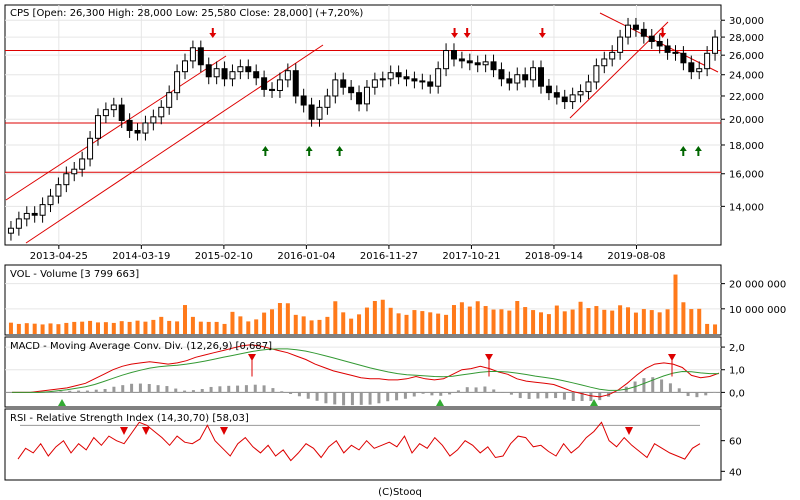 The width and height of the screenshot is (800, 500). Describe the element at coordinates (753, 298) in the screenshot. I see `volume-y-axis: 10 000 000 20 000 000` at that location.